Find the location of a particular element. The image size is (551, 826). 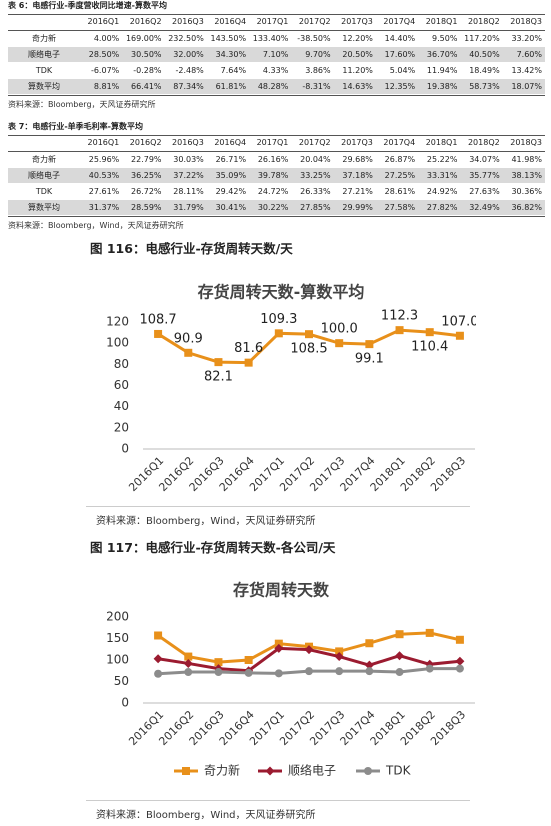

y-tick-label: 40 is located at coordinates (121, 406).